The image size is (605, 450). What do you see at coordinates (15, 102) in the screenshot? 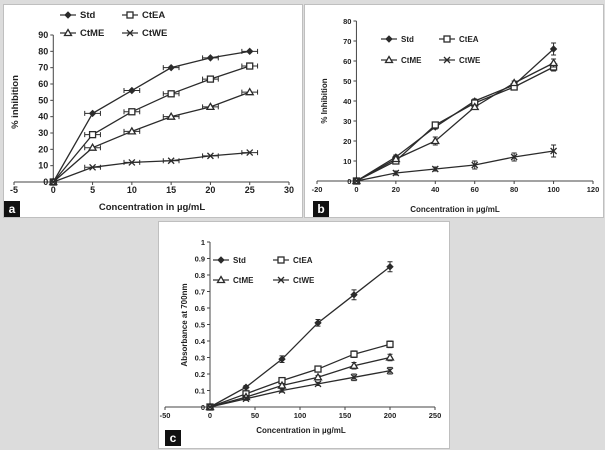
I see `y-axis-title: % inhibition` at bounding box center [15, 102].